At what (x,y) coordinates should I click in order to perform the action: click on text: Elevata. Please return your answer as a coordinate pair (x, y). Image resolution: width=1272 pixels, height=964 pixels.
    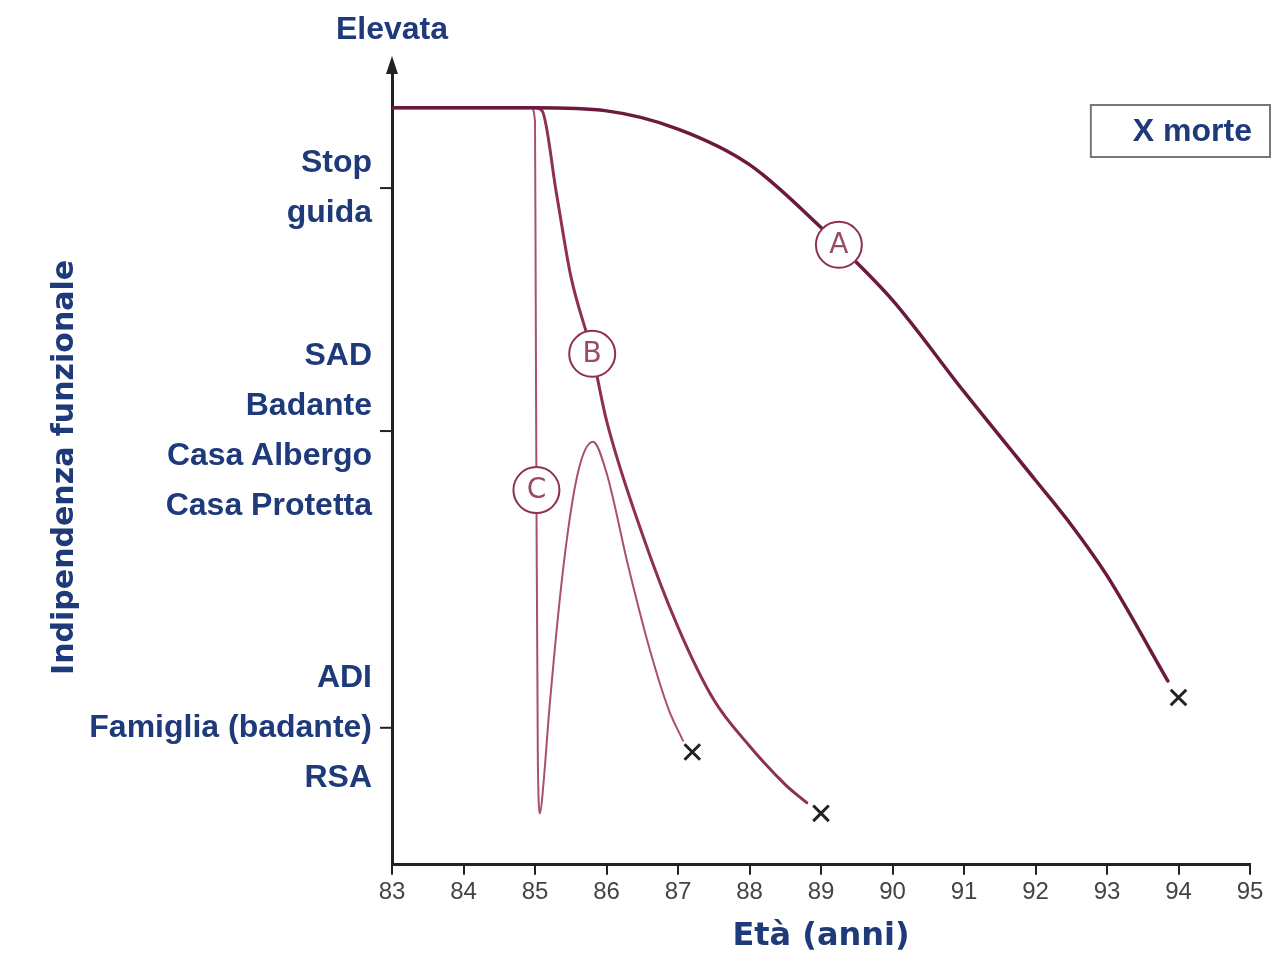
    Looking at the image, I should click on (392, 27).